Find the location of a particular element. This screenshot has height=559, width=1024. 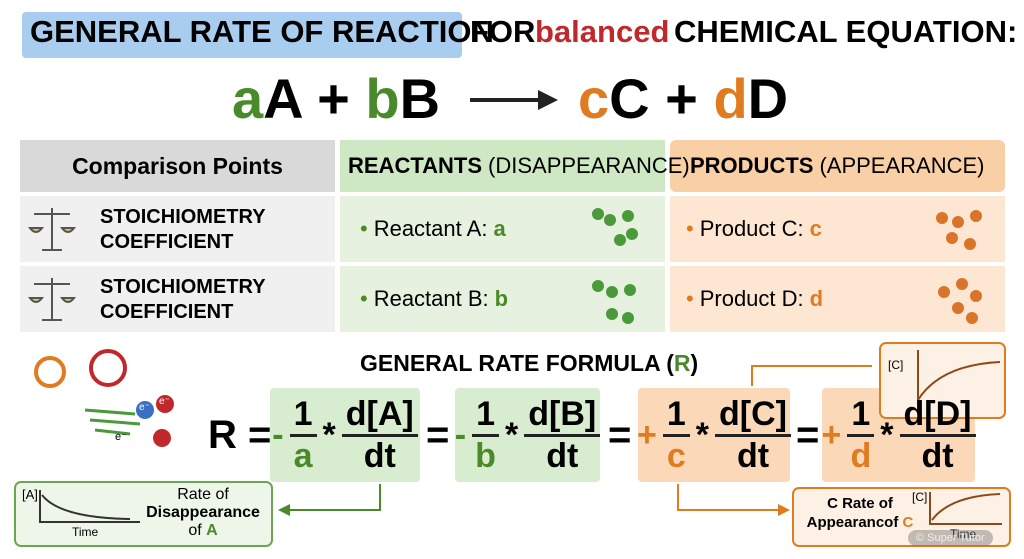

lhs: R is located at coordinates (222, 435).